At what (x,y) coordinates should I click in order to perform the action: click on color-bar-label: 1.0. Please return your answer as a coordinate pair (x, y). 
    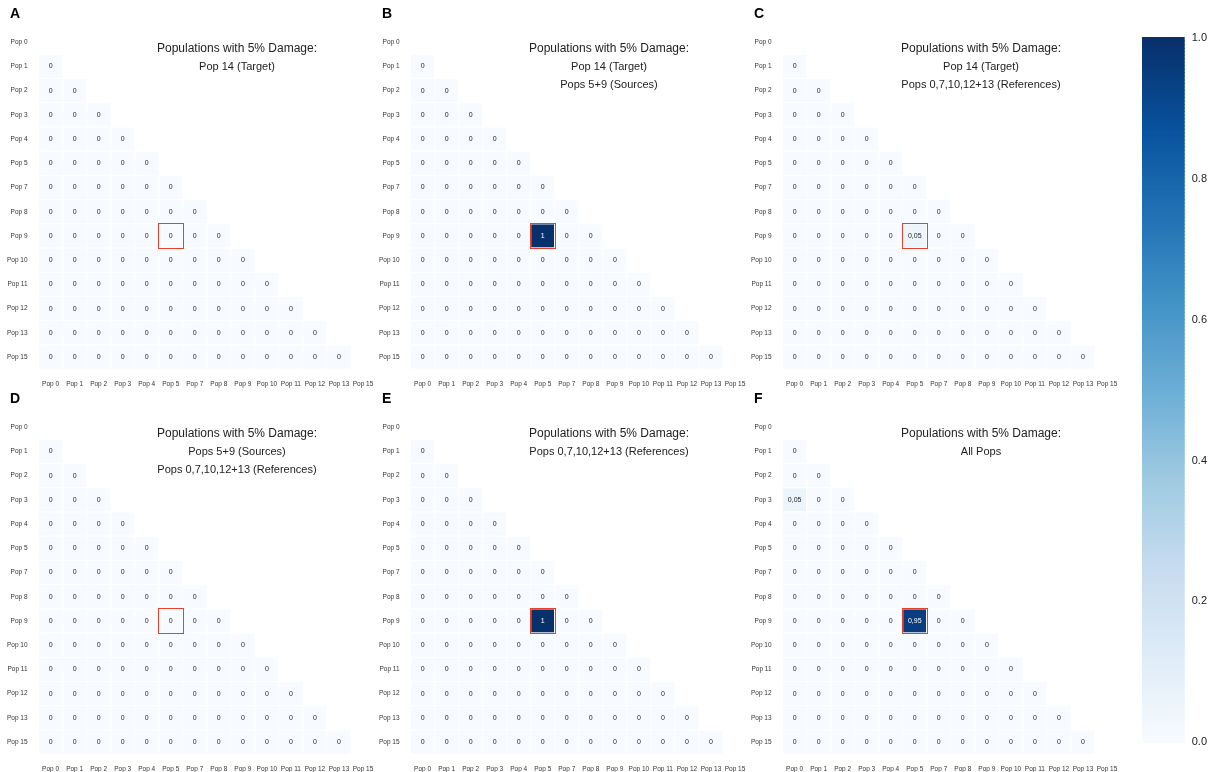
    Looking at the image, I should click on (1199, 36).